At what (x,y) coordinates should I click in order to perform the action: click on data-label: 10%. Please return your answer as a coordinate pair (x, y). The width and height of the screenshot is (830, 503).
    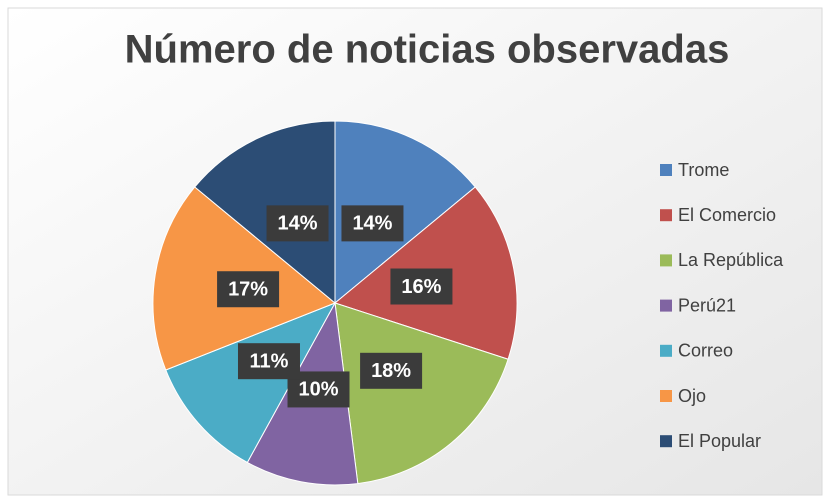
    Looking at the image, I should click on (318, 390).